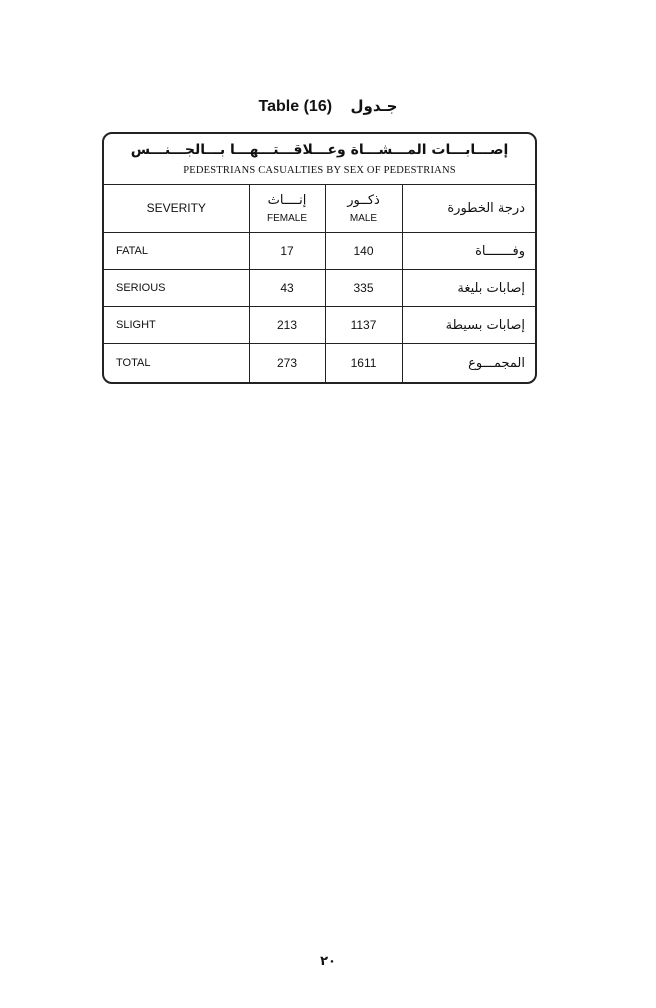  What do you see at coordinates (177, 288) in the screenshot?
I see `row-label-en: SERIOUS` at bounding box center [177, 288].